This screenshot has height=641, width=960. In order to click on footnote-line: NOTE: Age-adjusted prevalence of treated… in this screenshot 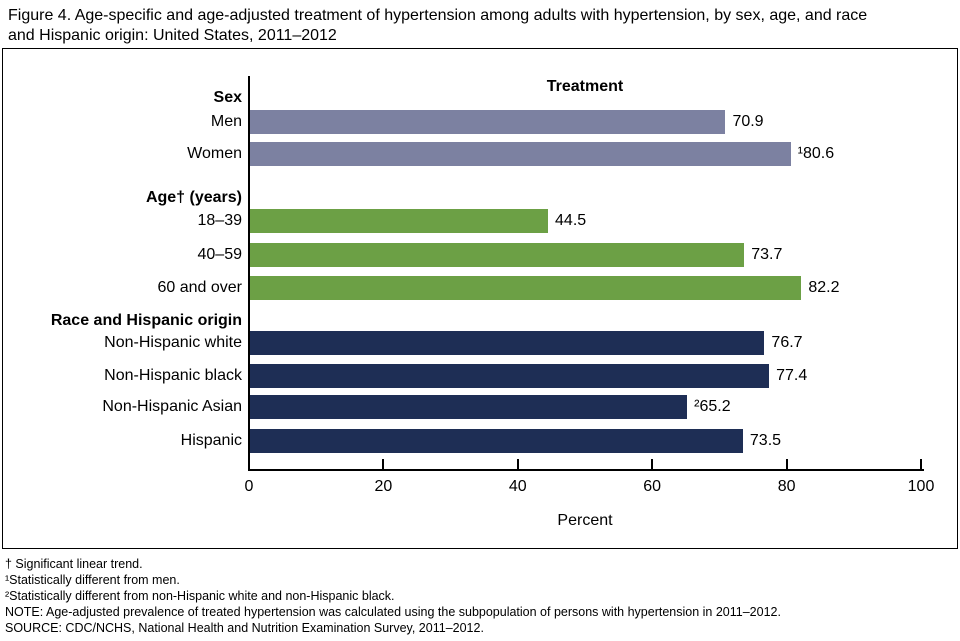, I will do `click(393, 612)`.